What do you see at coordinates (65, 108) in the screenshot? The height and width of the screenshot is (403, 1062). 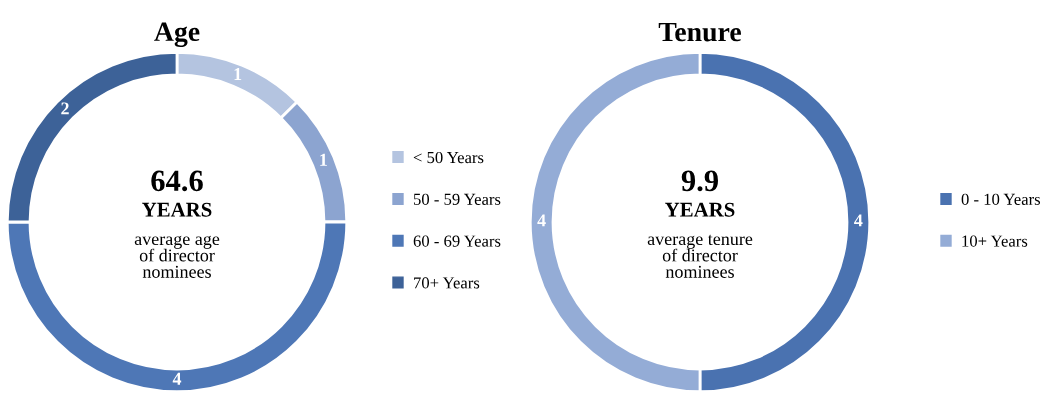 I see `data-label: 2` at bounding box center [65, 108].